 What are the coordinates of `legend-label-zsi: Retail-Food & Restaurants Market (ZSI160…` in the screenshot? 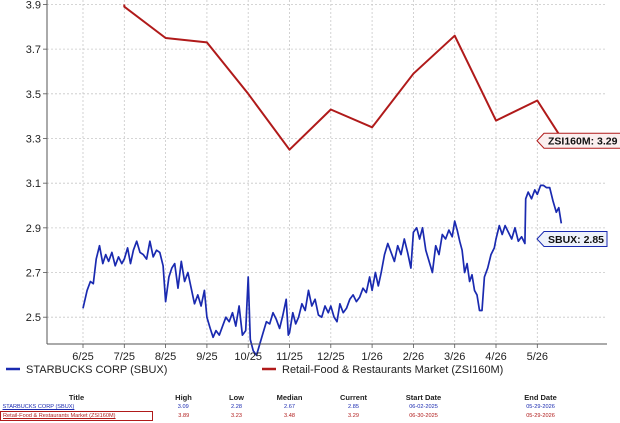 It's located at (392, 370).